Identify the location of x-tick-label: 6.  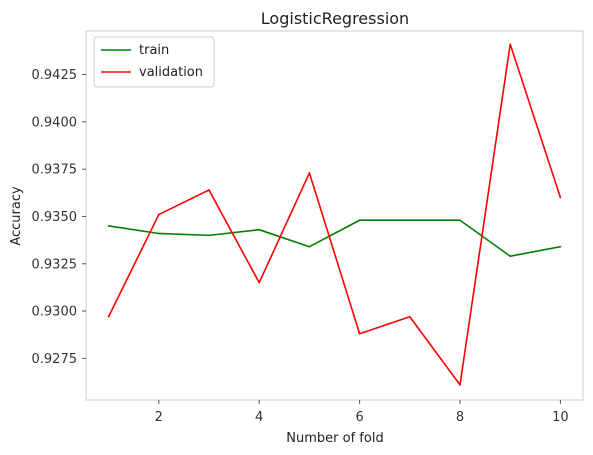
(359, 417).